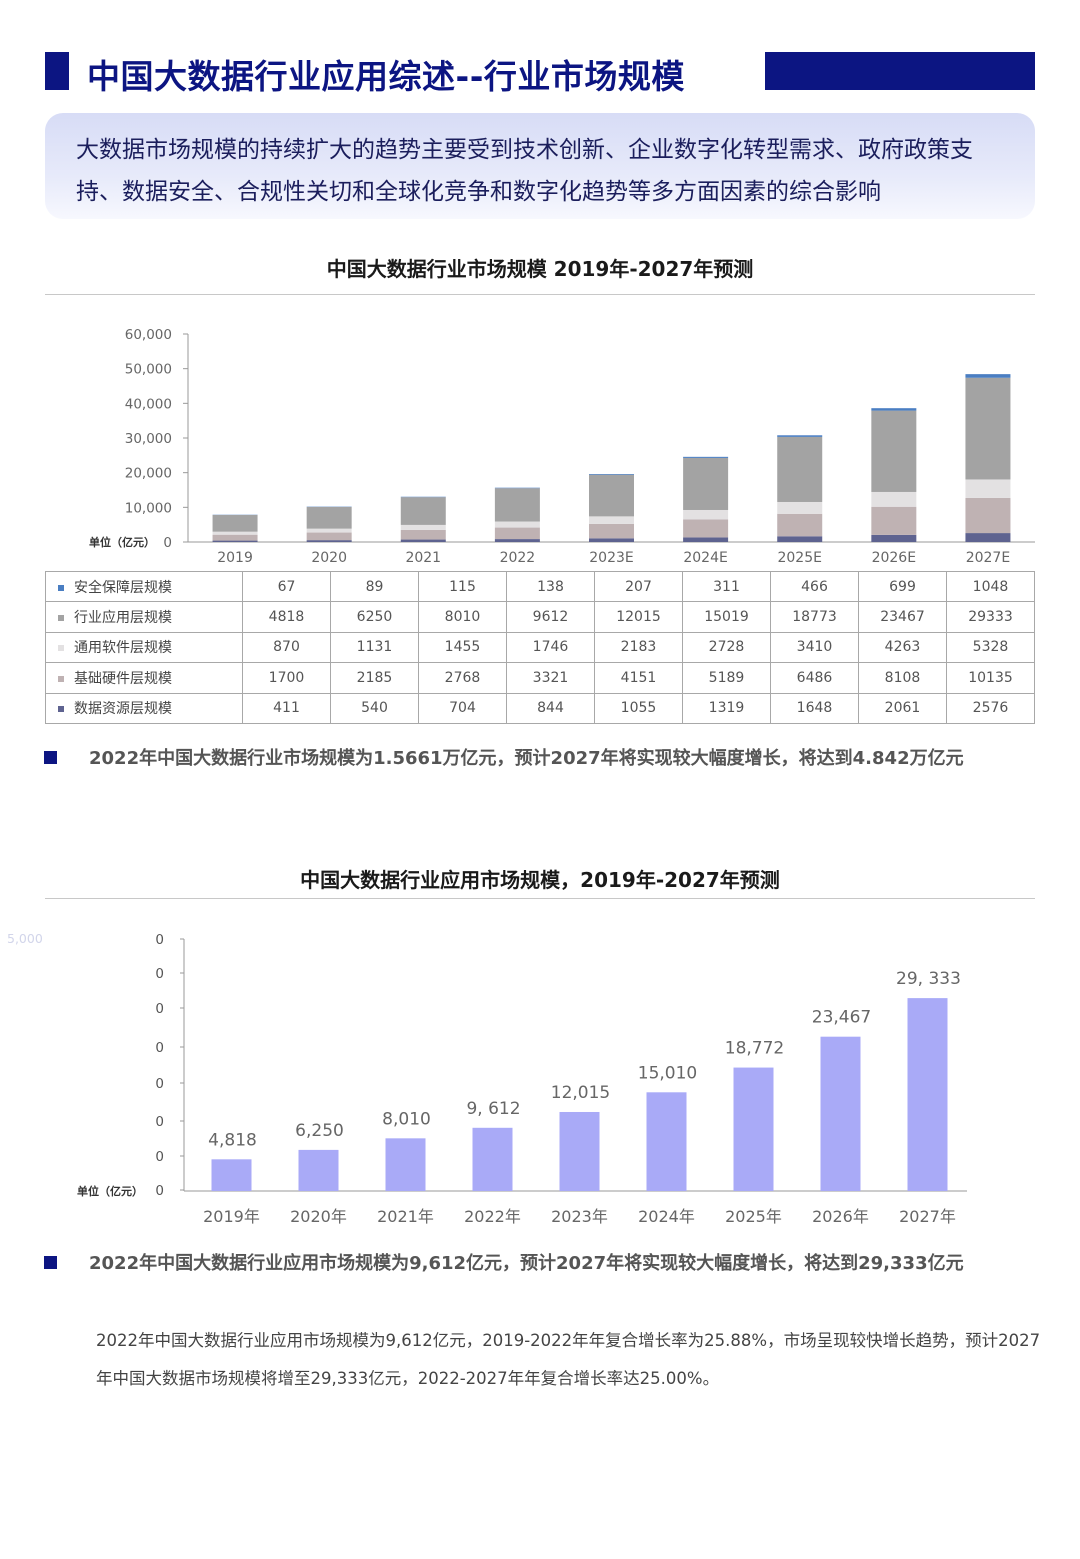  What do you see at coordinates (988, 558) in the screenshot?
I see `chart1-x-tick-label: 2027E` at bounding box center [988, 558].